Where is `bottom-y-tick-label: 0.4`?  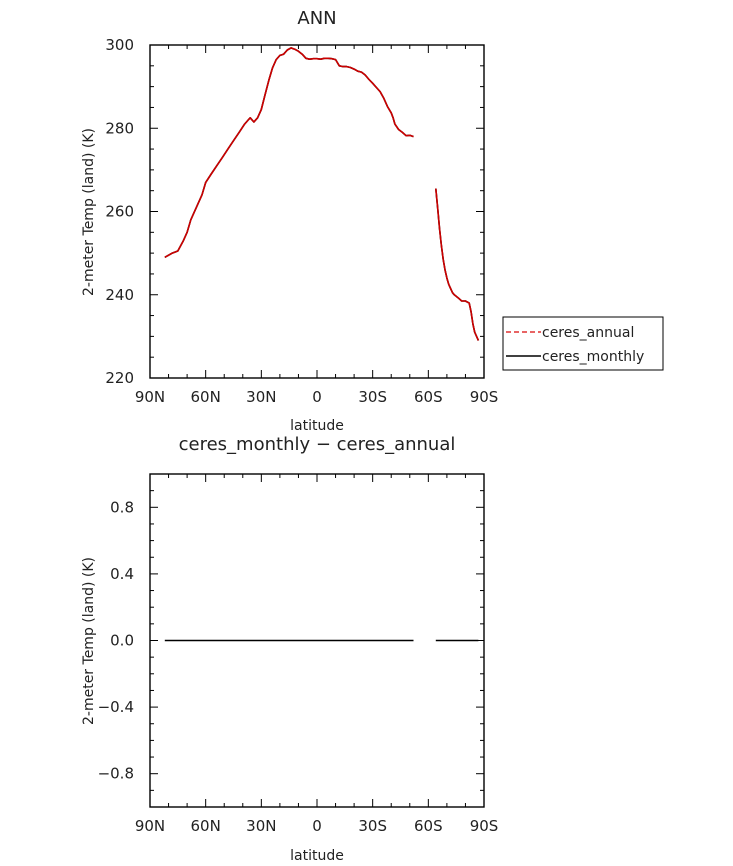 bottom-y-tick-label: 0.4 is located at coordinates (122, 574).